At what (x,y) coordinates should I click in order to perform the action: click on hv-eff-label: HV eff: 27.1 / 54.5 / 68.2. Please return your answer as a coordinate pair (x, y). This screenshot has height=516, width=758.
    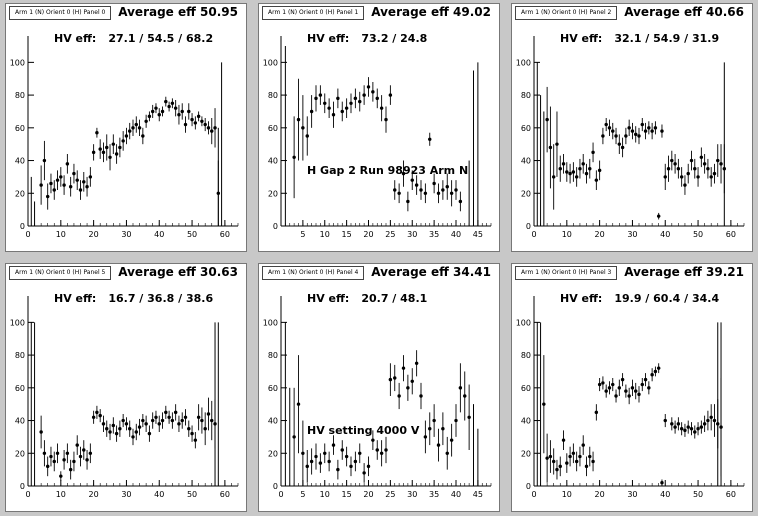
    Looking at the image, I should click on (133, 38).